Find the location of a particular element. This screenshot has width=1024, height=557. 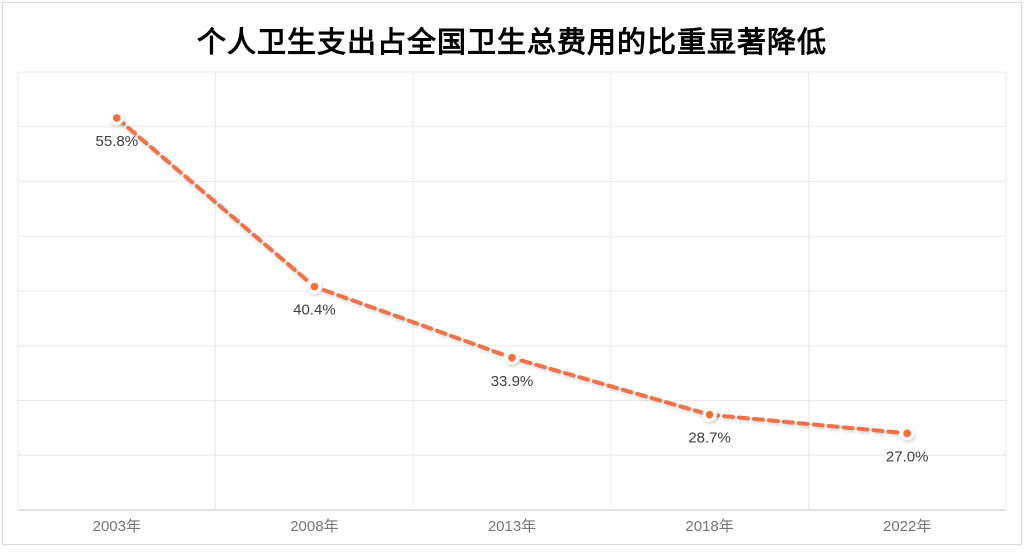

data-label: 55.8% is located at coordinates (117, 141).